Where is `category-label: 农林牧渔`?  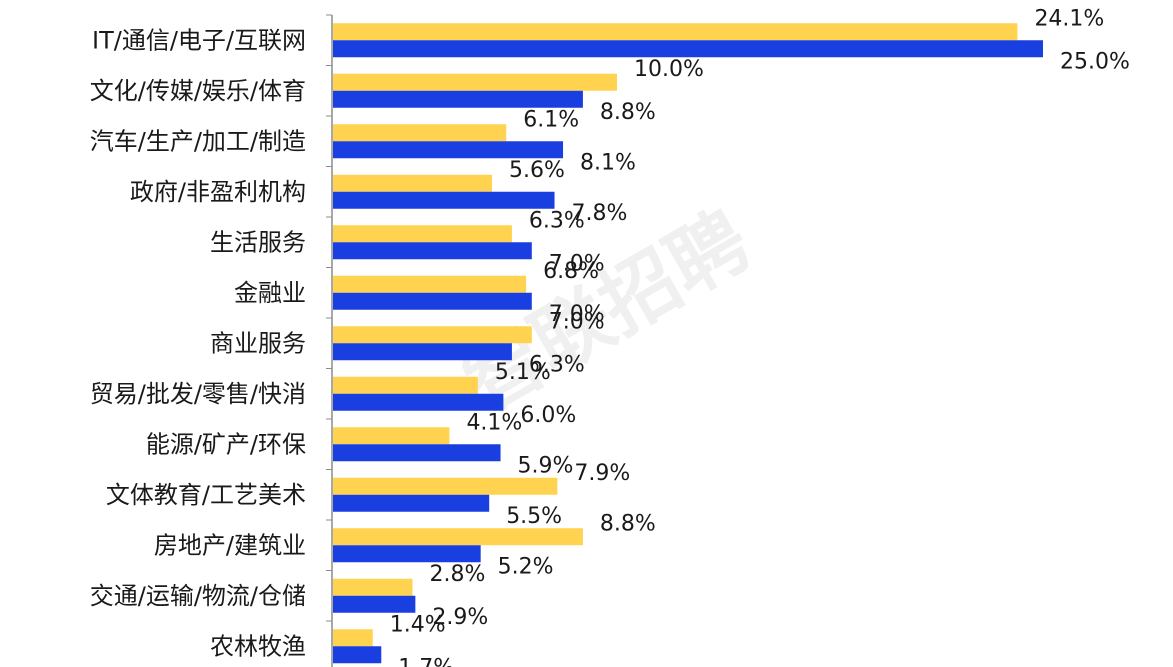
category-label: 农林牧渔 is located at coordinates (258, 646).